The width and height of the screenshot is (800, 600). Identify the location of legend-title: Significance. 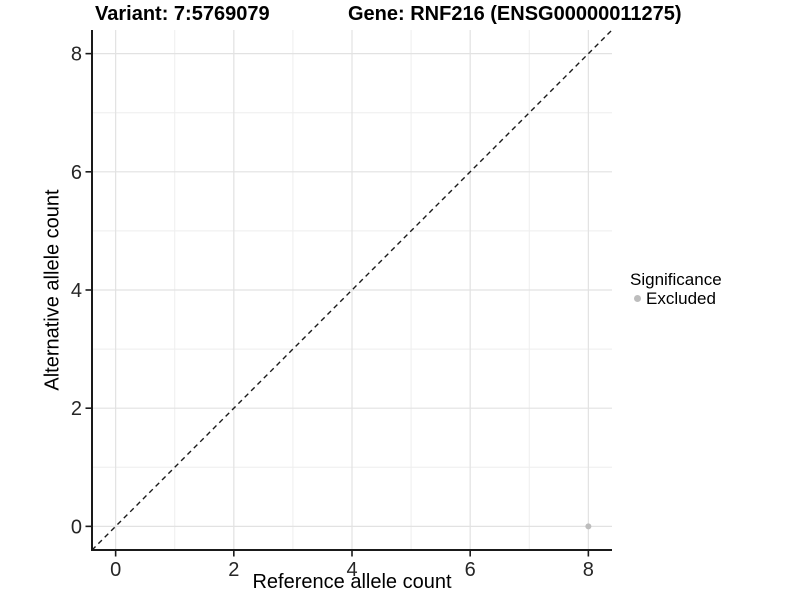
(676, 279).